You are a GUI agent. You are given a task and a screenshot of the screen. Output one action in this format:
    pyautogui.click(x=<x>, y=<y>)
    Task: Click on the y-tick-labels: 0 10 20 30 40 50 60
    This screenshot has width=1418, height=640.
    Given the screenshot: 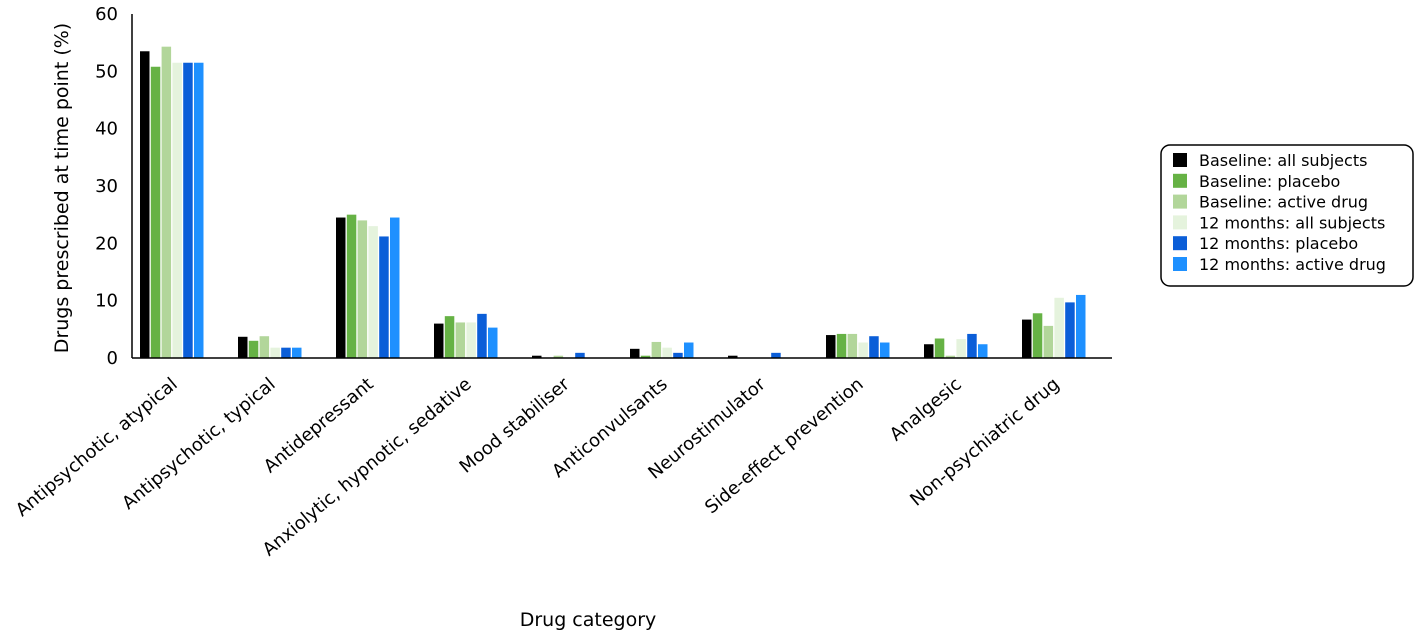 What is the action you would take?
    pyautogui.click(x=106, y=186)
    